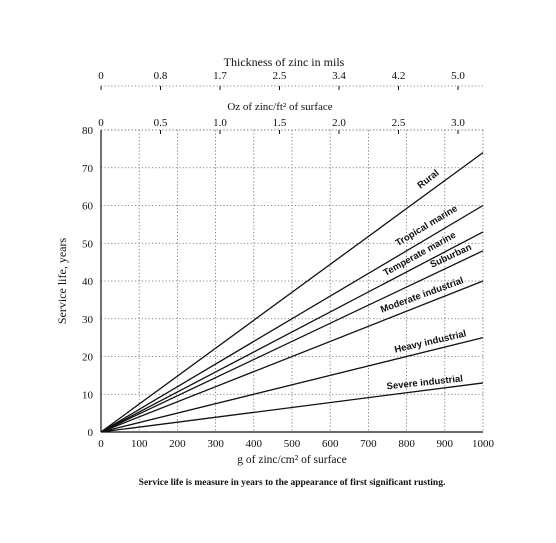 The image size is (556, 543). Describe the element at coordinates (101, 76) in the screenshot. I see `top-axis-1-tick-label: 0` at that location.